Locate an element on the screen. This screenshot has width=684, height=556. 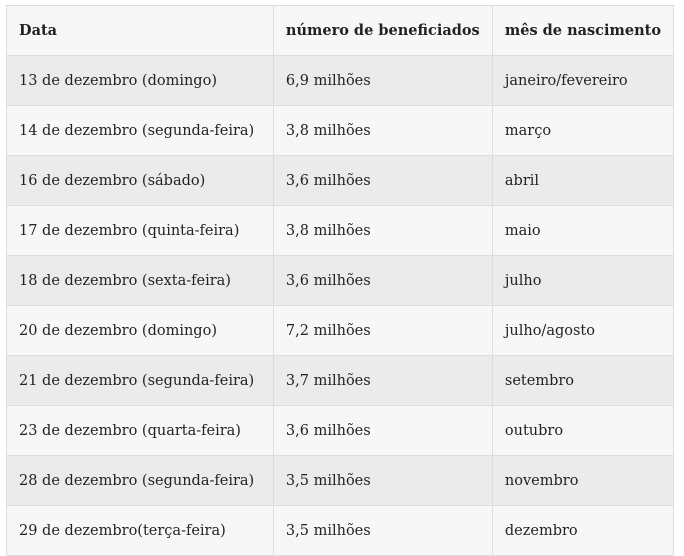
cell: 23 de dezembro (quarta-feira) is located at coordinates (140, 430).